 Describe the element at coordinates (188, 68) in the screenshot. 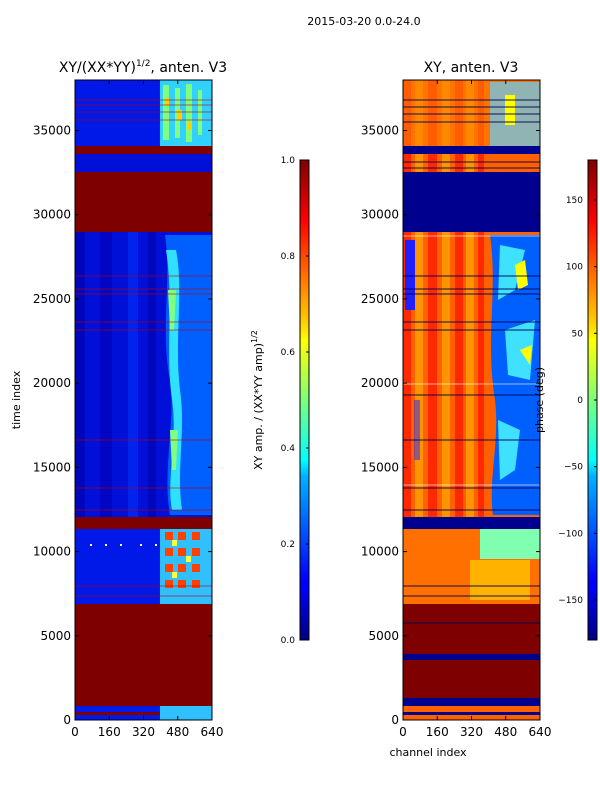

I see `amplitude-plot-title-suffix: , anten. V3` at that location.